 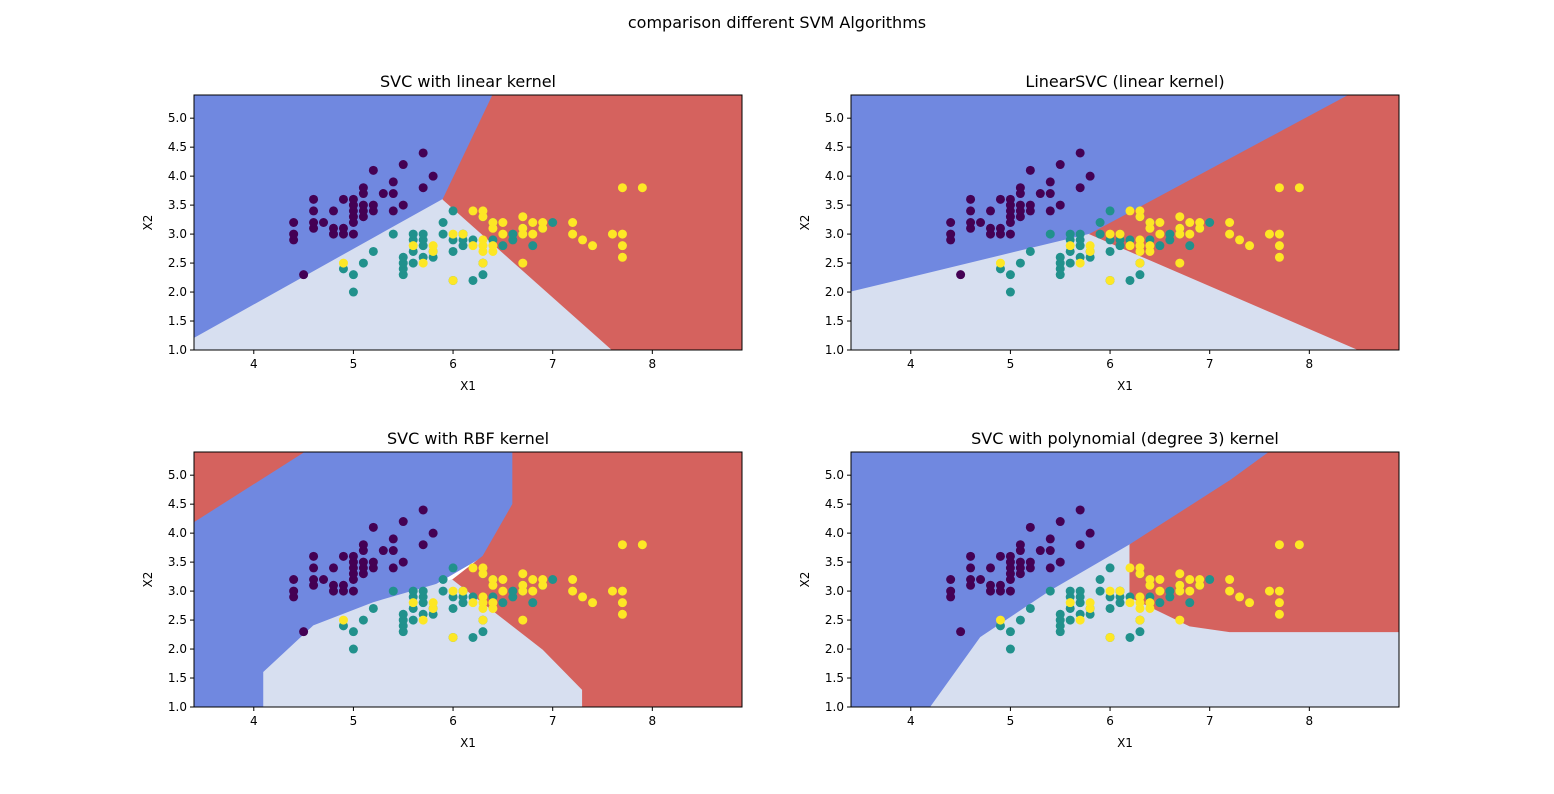 What do you see at coordinates (177, 475) in the screenshot?
I see `y-tick-label: 5.0` at bounding box center [177, 475].